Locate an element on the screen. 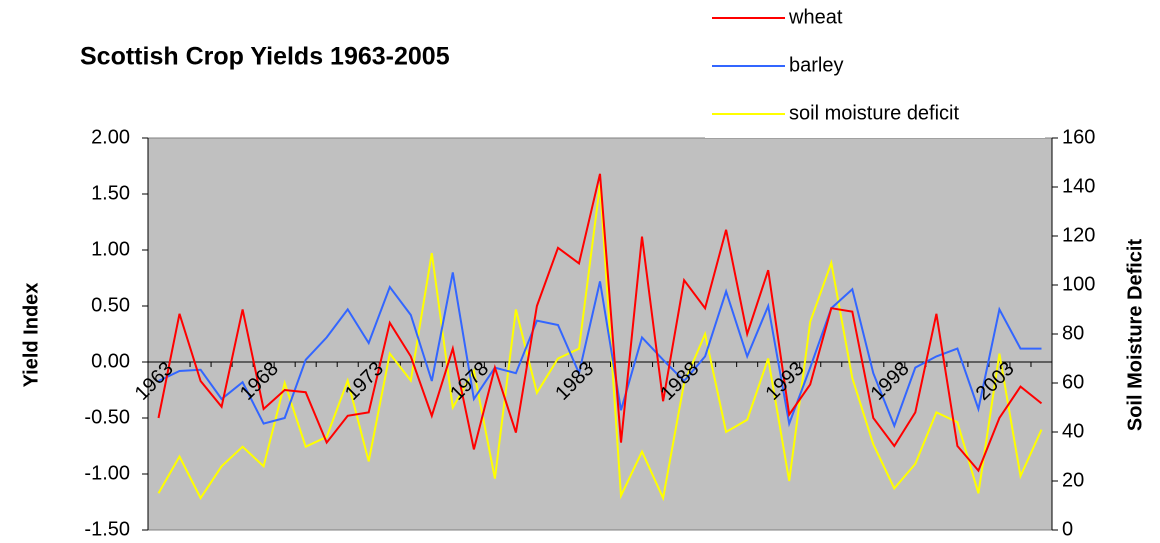  legend-label: soil moisture deficit is located at coordinates (874, 113).